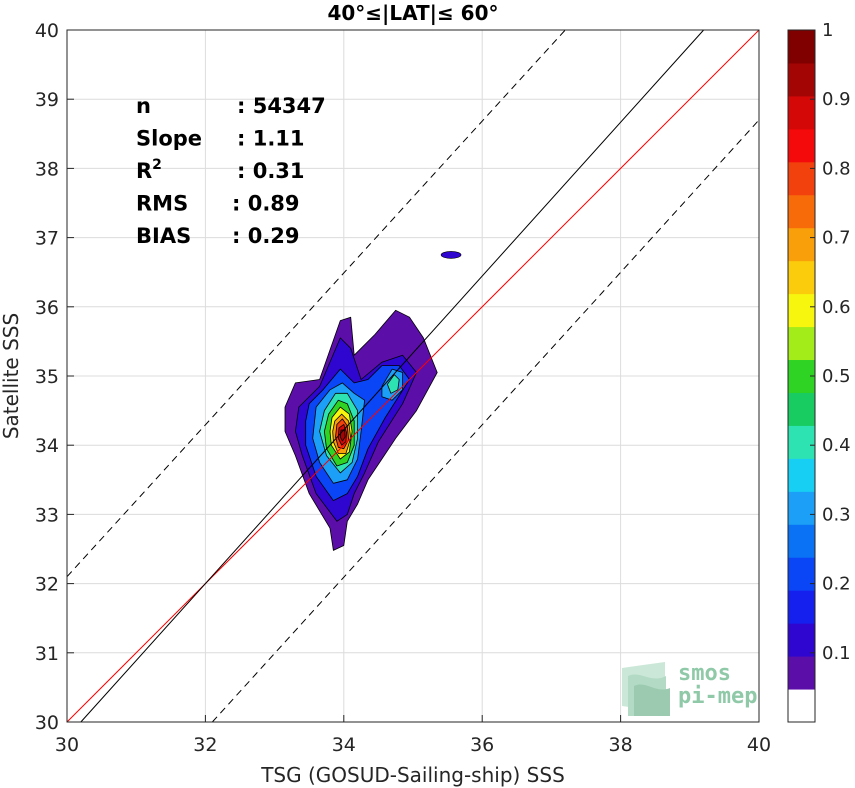 This screenshot has width=855, height=788. I want to click on colorbar-tick-label: 0.5, so click(836, 376).